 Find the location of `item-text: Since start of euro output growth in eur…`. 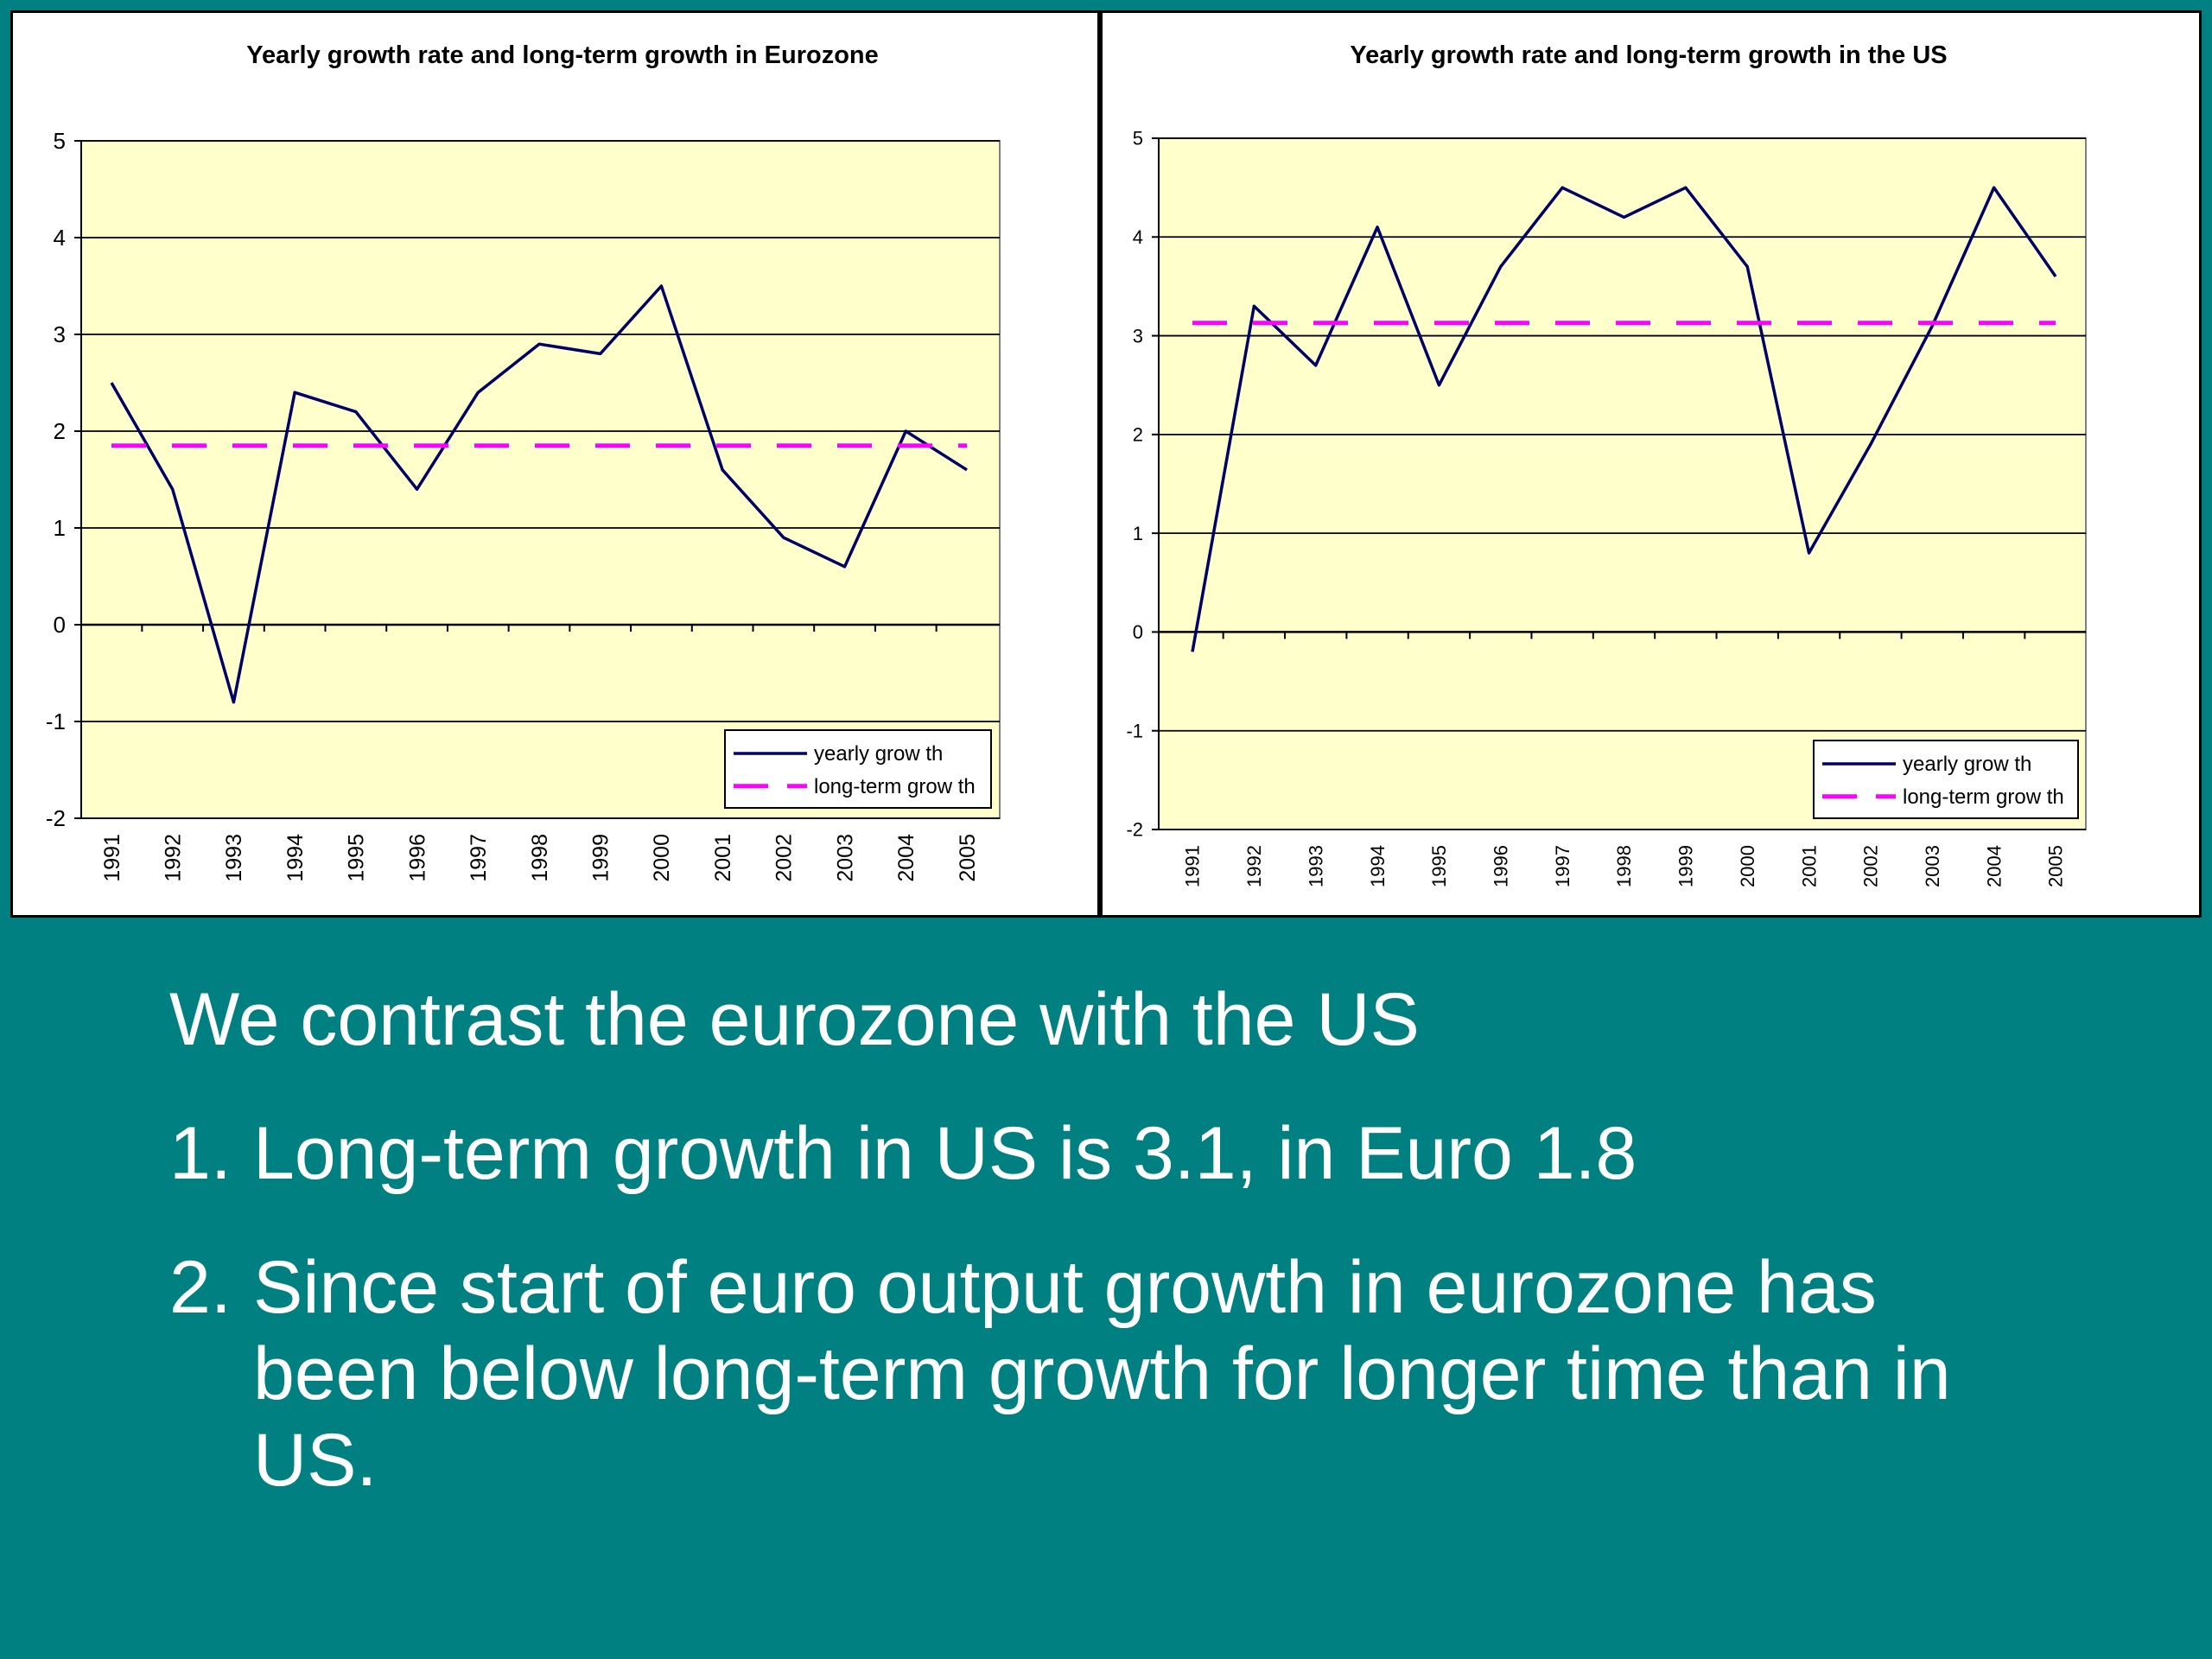

item-text: Since start of euro output growth in eur… is located at coordinates (1102, 1374).